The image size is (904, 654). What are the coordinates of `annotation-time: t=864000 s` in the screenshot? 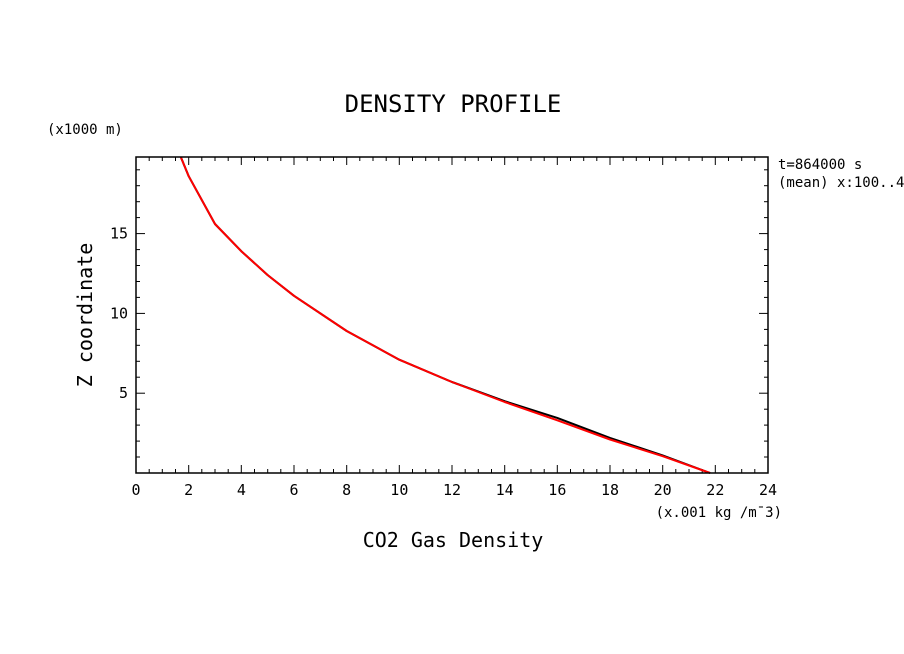 It's located at (820, 165).